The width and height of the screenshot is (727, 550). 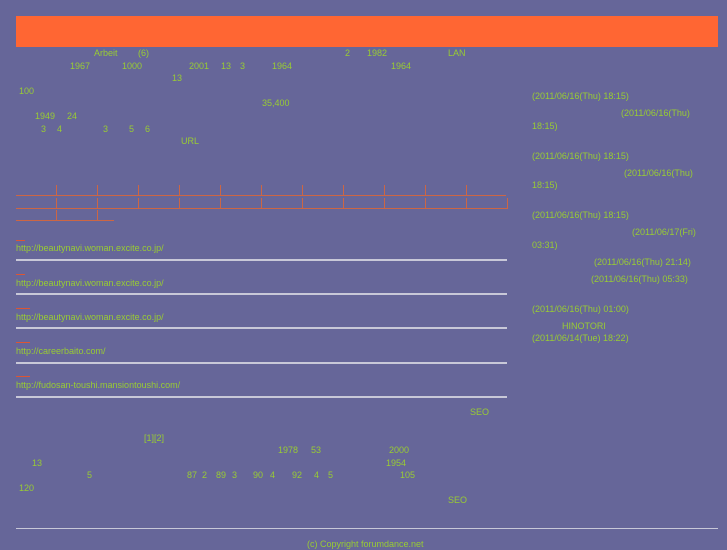 I want to click on text: Arbeit, so click(x=106, y=53).